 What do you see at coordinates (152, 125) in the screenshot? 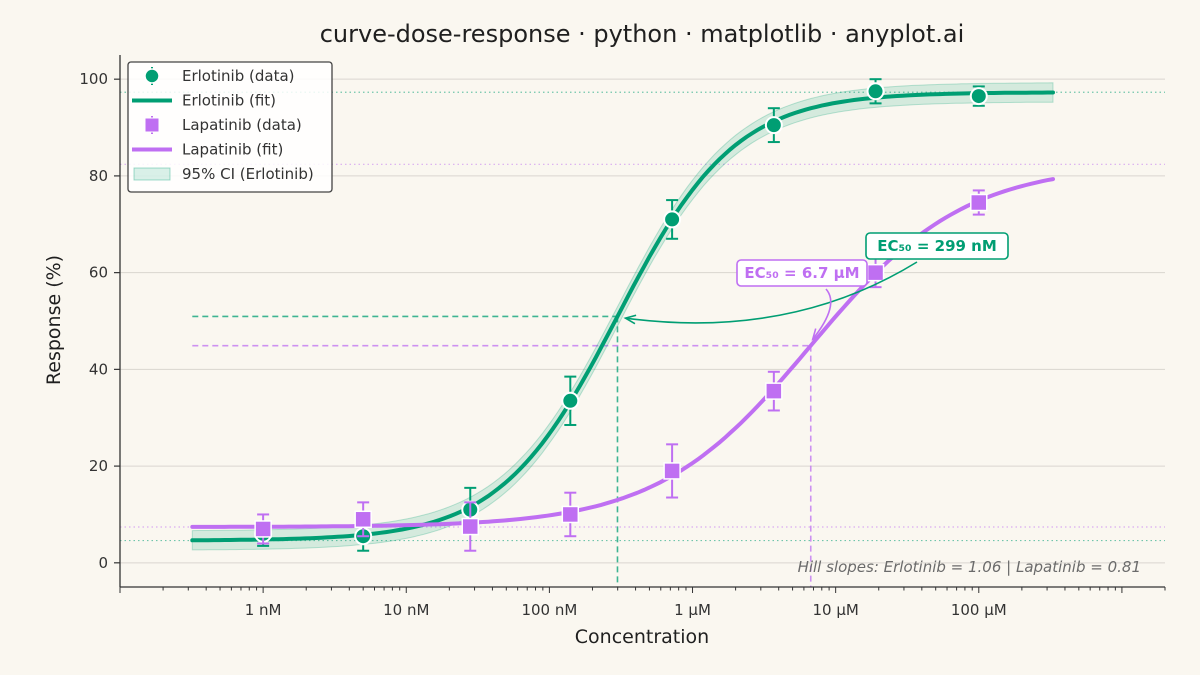
I see `legend-square-marker-icon` at bounding box center [152, 125].